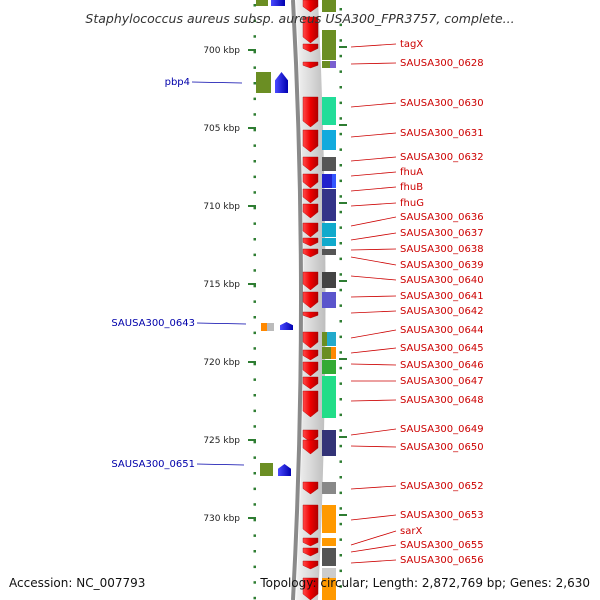 The image size is (600, 600). I want to click on gene-label: SAUSA300_0630, so click(442, 103).